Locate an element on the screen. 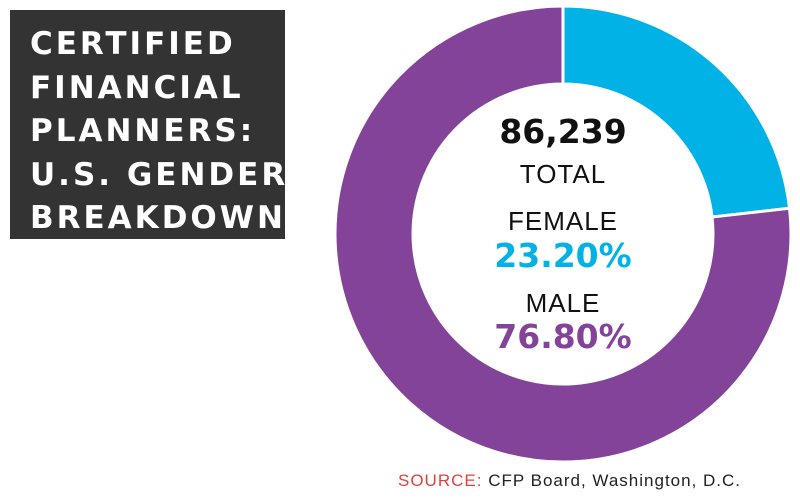  title-line-1: CERTIFIED is located at coordinates (133, 44).